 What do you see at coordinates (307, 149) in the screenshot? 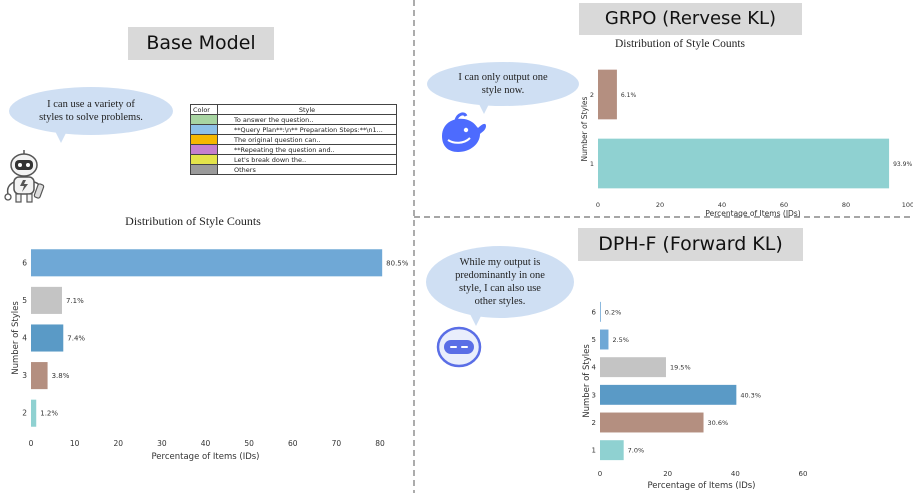
I see `legend-style-text: **Repeating the question and..` at bounding box center [307, 149].